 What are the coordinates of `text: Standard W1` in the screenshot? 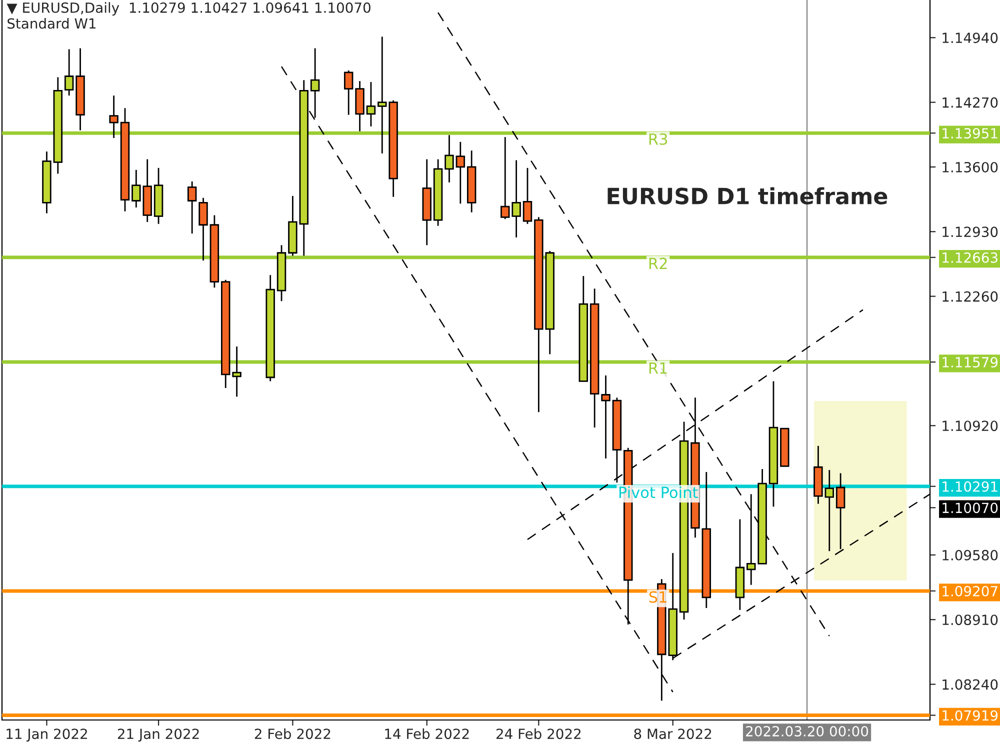 It's located at (52, 23).